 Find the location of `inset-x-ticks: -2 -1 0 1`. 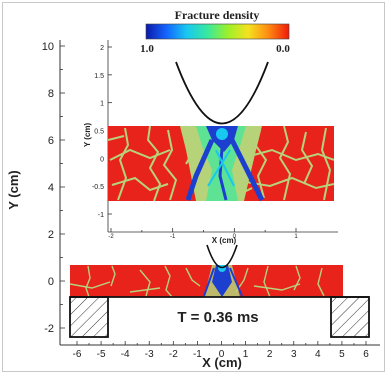

inset-x-ticks: -2 -1 0 1 is located at coordinates (203, 234).